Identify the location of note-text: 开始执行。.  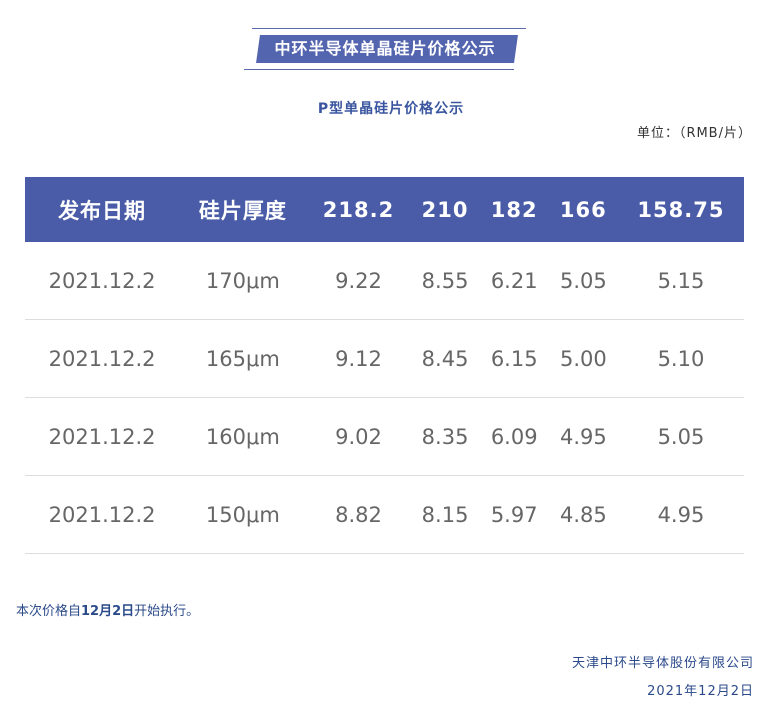
(167, 611).